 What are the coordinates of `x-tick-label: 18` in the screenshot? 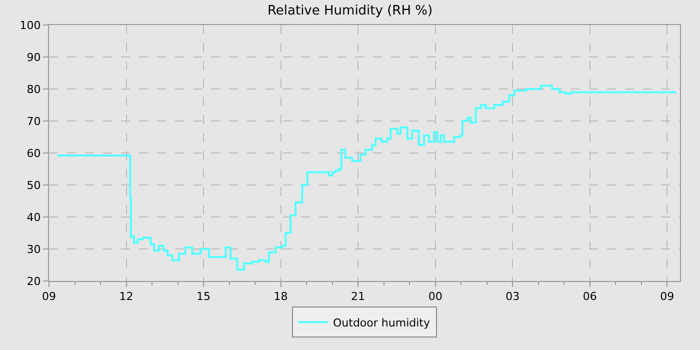 It's located at (281, 297).